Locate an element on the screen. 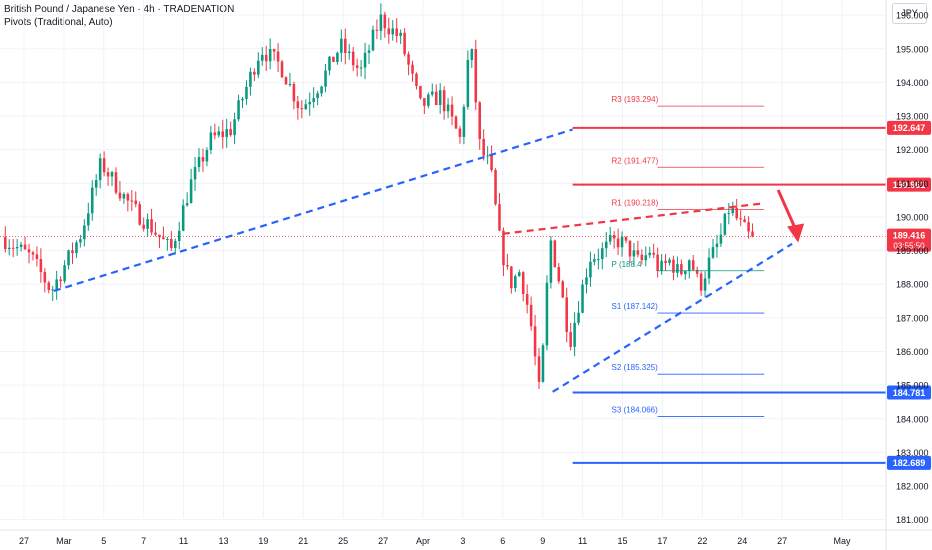  time-tick-label: 13 is located at coordinates (223, 541).